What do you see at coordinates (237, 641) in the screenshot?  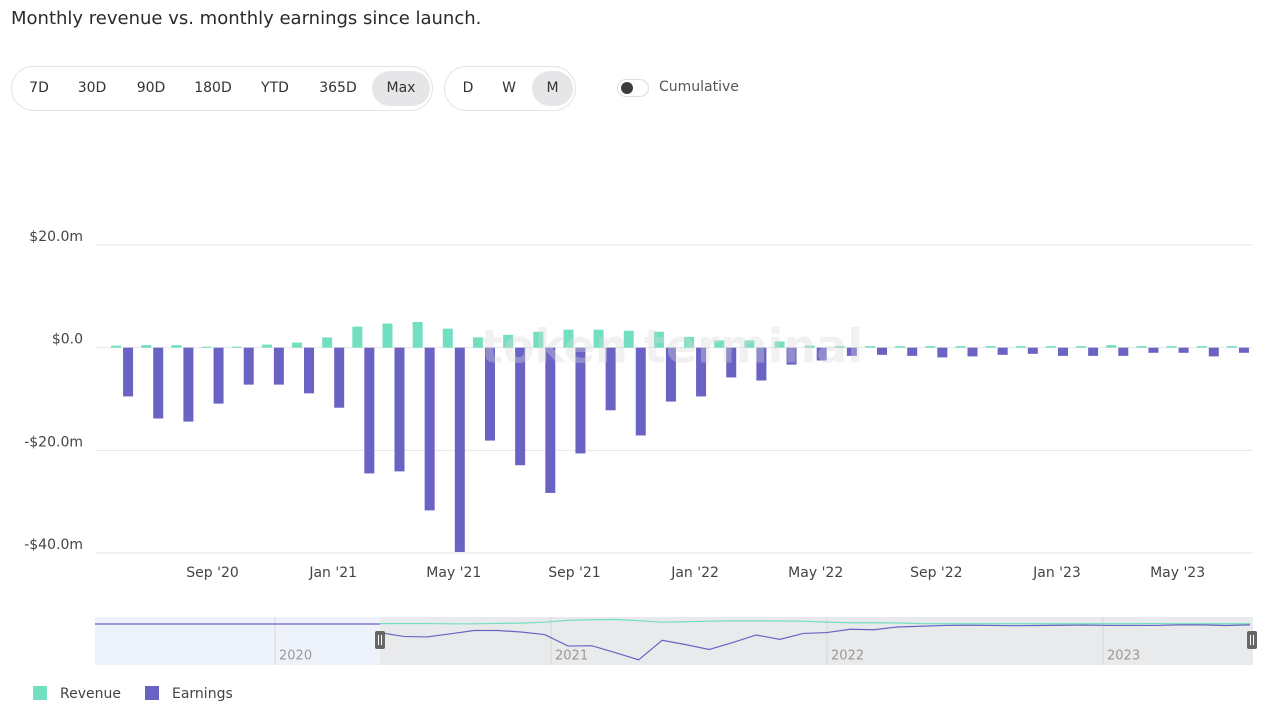 I see `navigator-unselected` at bounding box center [237, 641].